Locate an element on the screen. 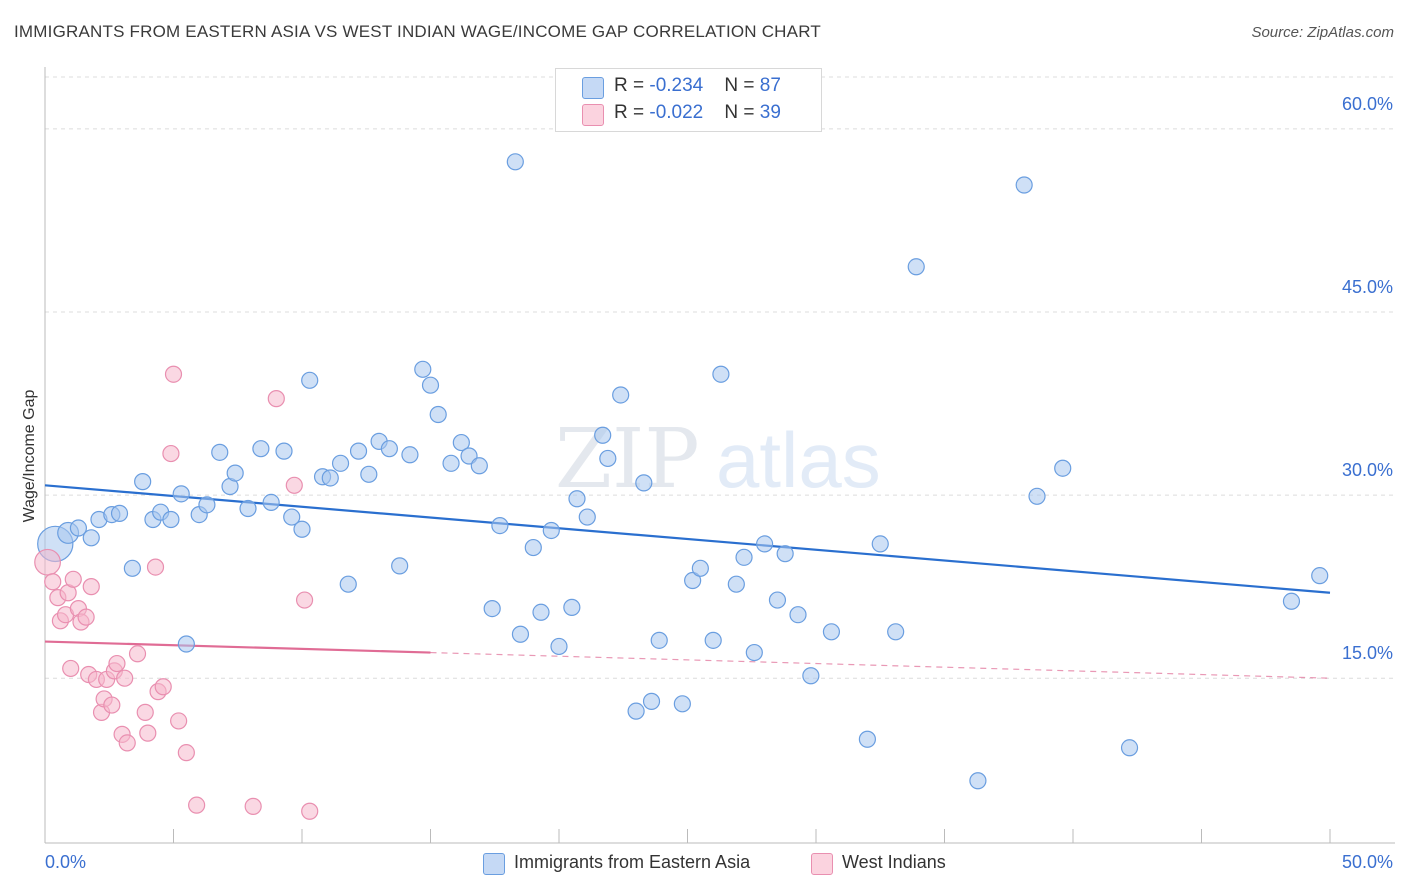  legend-swatch-pink is located at coordinates (822, 864).